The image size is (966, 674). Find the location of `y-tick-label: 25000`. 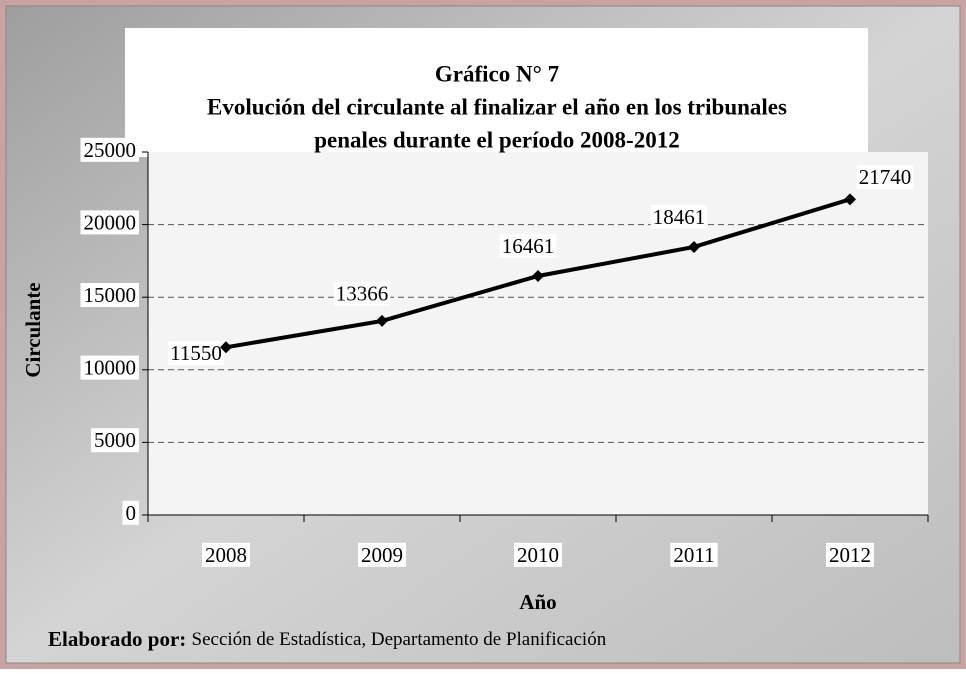

y-tick-label: 25000 is located at coordinates (110, 150).